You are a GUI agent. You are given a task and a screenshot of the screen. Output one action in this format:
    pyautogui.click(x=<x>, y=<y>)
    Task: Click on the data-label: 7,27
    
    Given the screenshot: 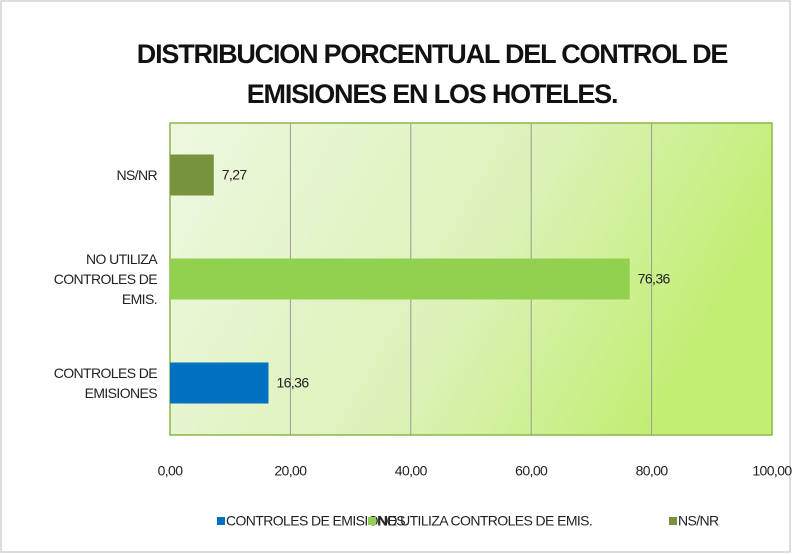 What is the action you would take?
    pyautogui.click(x=235, y=175)
    